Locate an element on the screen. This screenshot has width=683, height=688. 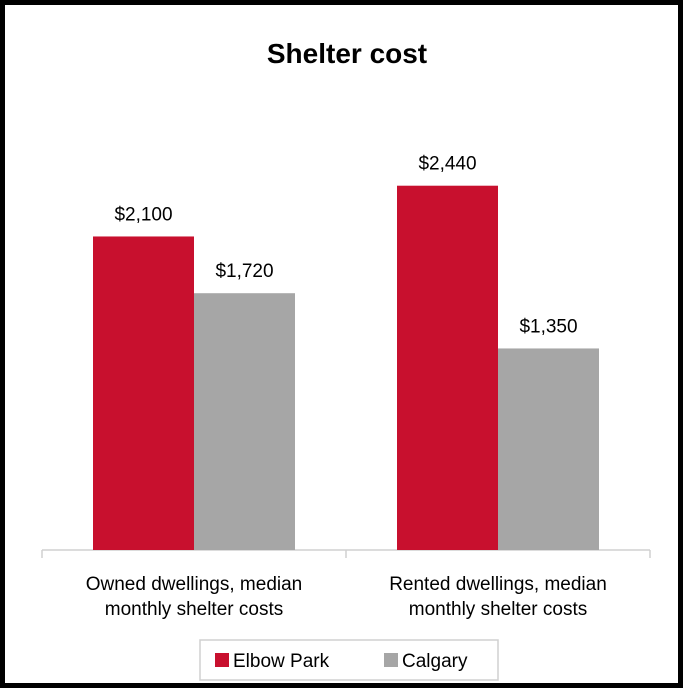
legend-label-calgary: Calgary is located at coordinates (435, 661).